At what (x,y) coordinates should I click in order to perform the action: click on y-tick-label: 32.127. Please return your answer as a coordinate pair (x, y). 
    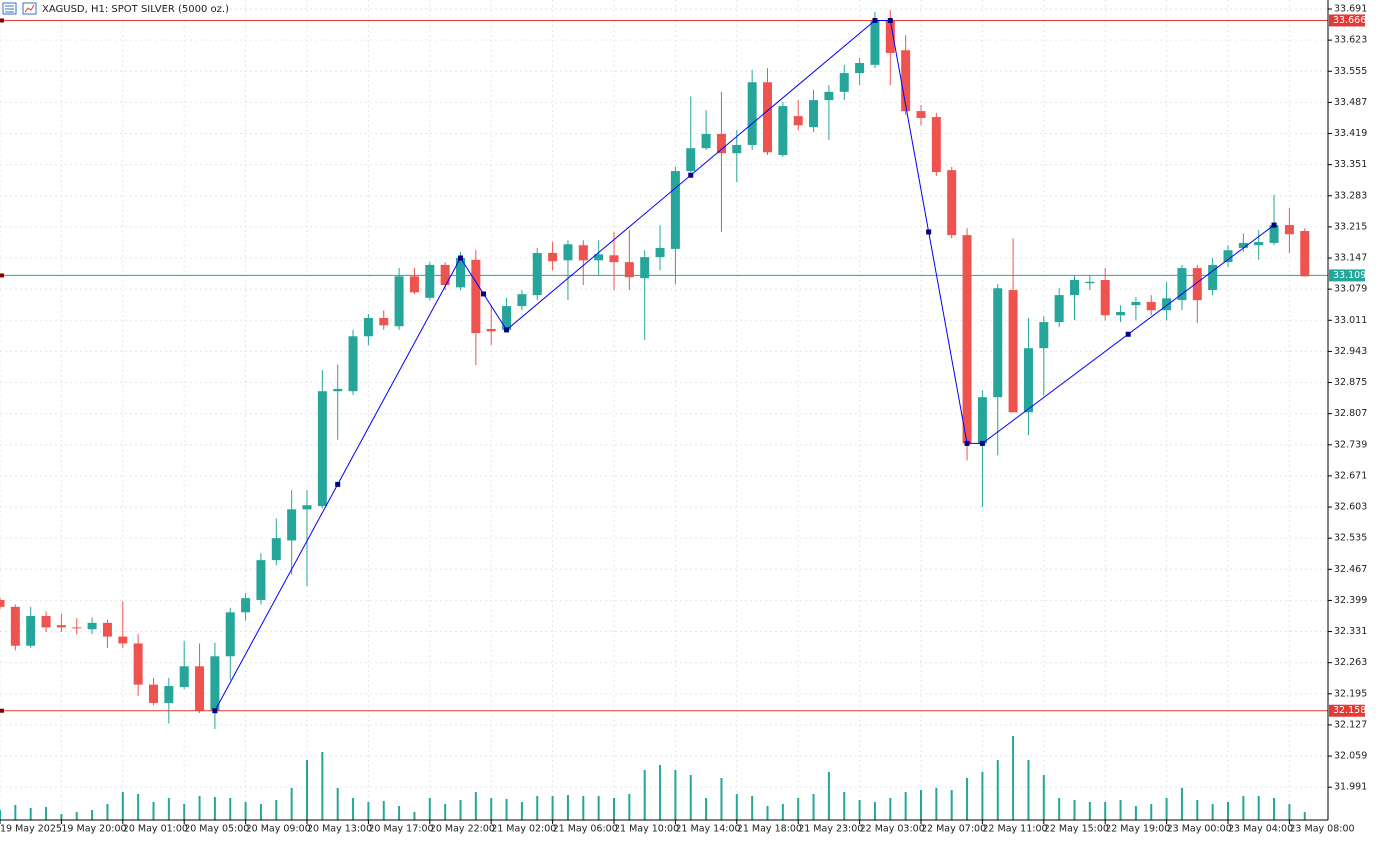
    Looking at the image, I should click on (1350, 724).